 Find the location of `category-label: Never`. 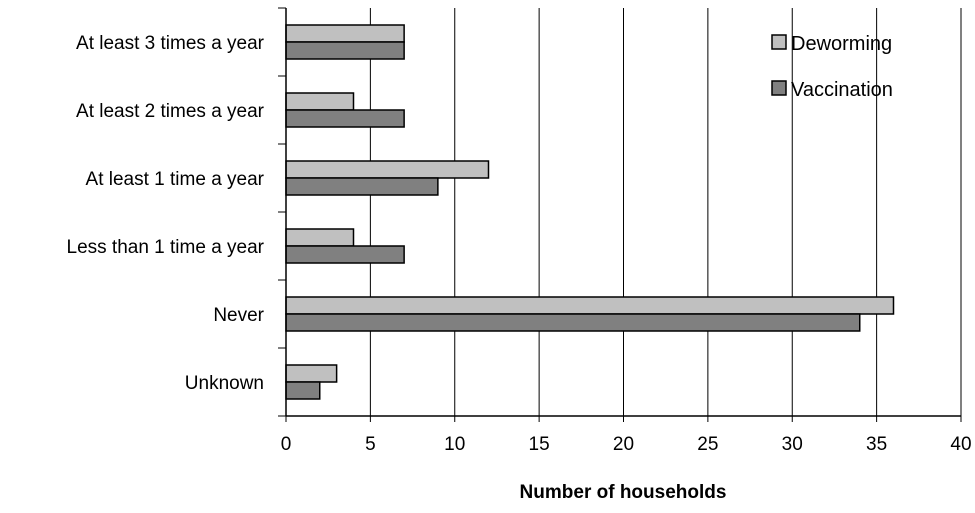

category-label: Never is located at coordinates (238, 315).